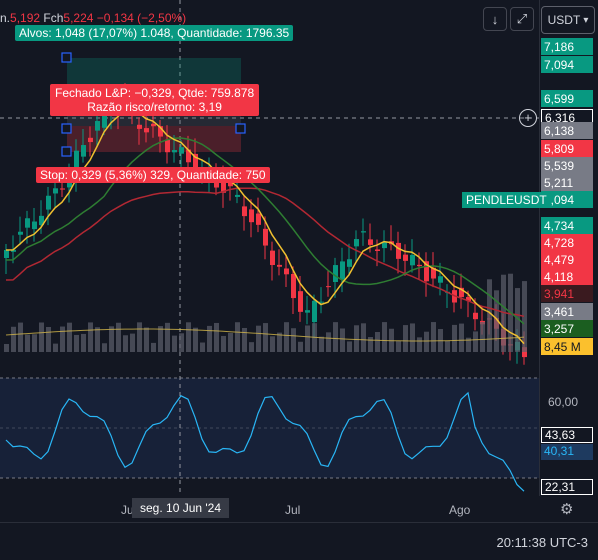 Image resolution: width=598 pixels, height=560 pixels. What do you see at coordinates (240, 128) in the screenshot?
I see `position-handle-right` at bounding box center [240, 128].